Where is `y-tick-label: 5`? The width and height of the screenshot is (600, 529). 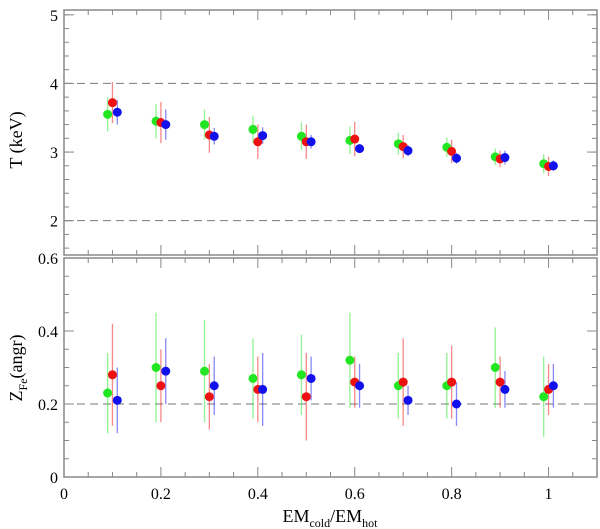 y-tick-label: 5 is located at coordinates (54, 16).